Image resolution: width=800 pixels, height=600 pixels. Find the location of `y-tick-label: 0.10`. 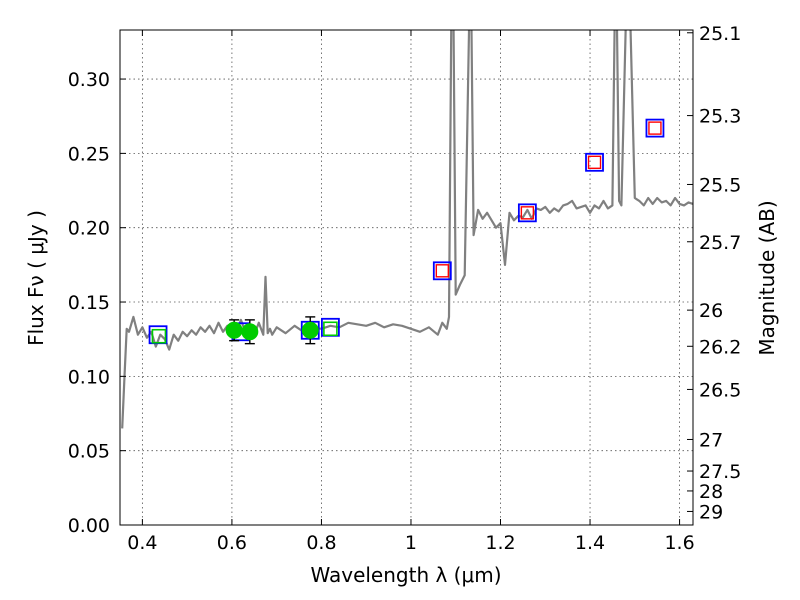

y-tick-label: 0.10 is located at coordinates (89, 377).